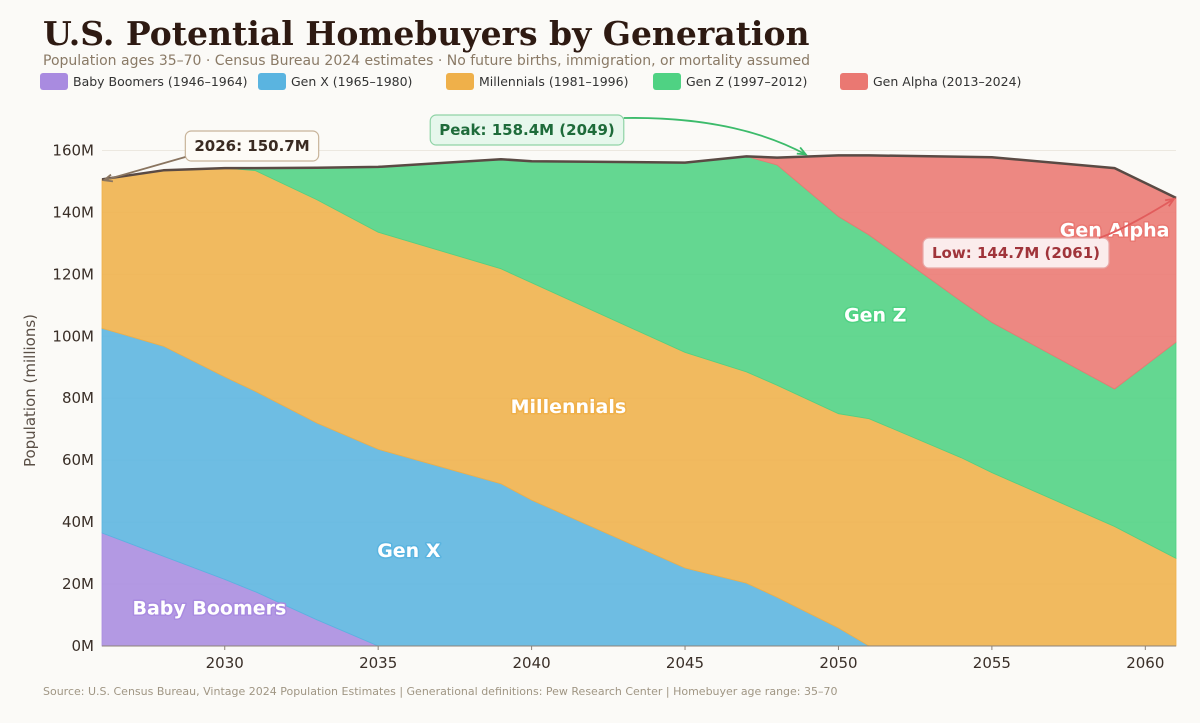  I want to click on legend-label: Gen X (1965–1980), so click(352, 81).